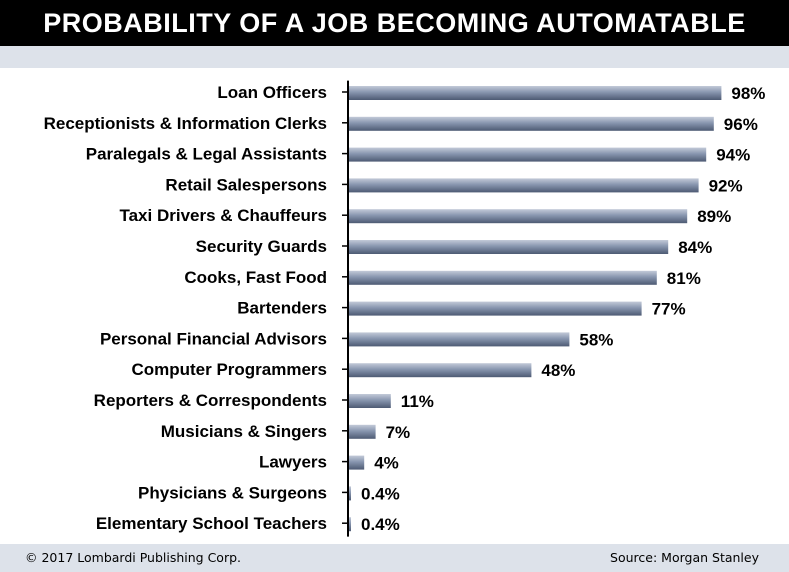 The height and width of the screenshot is (572, 789). I want to click on copyright-text: © 2017 Lombardi Publishing Corp., so click(133, 557).